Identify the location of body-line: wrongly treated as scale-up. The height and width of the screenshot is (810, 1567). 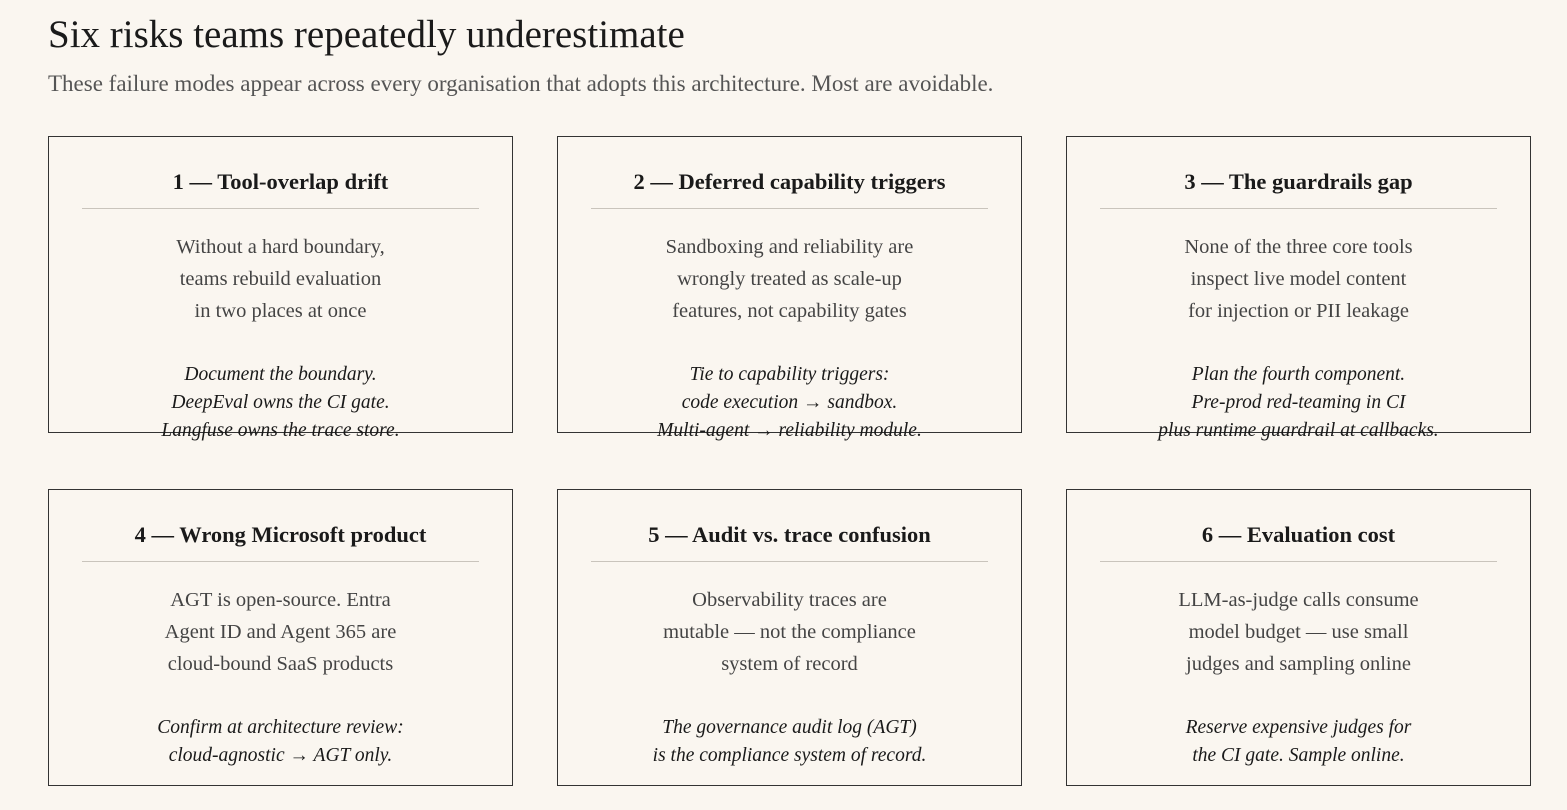
(789, 279).